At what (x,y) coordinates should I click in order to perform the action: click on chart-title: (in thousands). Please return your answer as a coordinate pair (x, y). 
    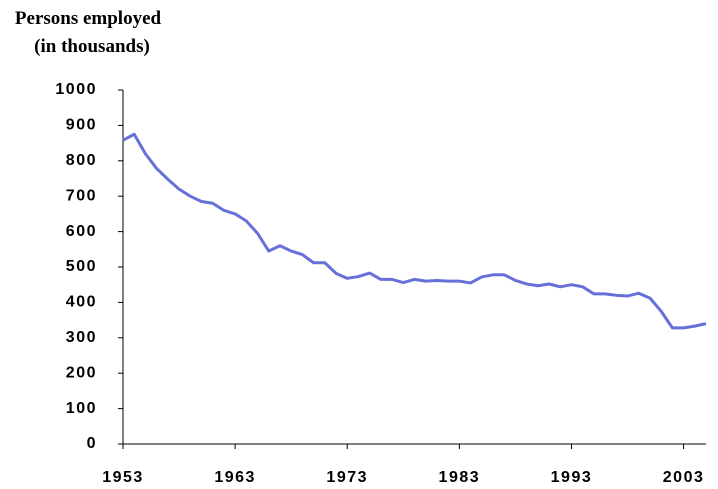
    Looking at the image, I should click on (92, 46).